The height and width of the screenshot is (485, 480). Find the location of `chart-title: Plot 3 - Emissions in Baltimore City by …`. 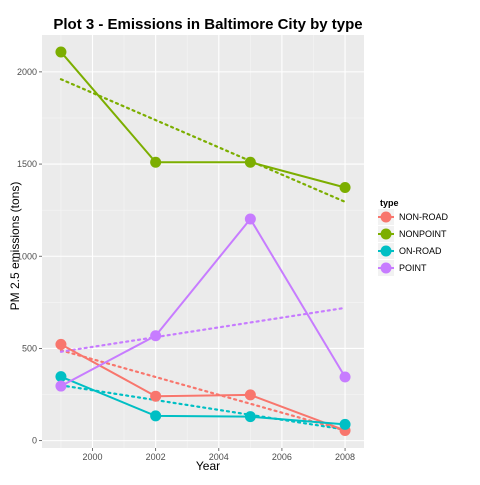

chart-title: Plot 3 - Emissions in Baltimore City by … is located at coordinates (207, 24).